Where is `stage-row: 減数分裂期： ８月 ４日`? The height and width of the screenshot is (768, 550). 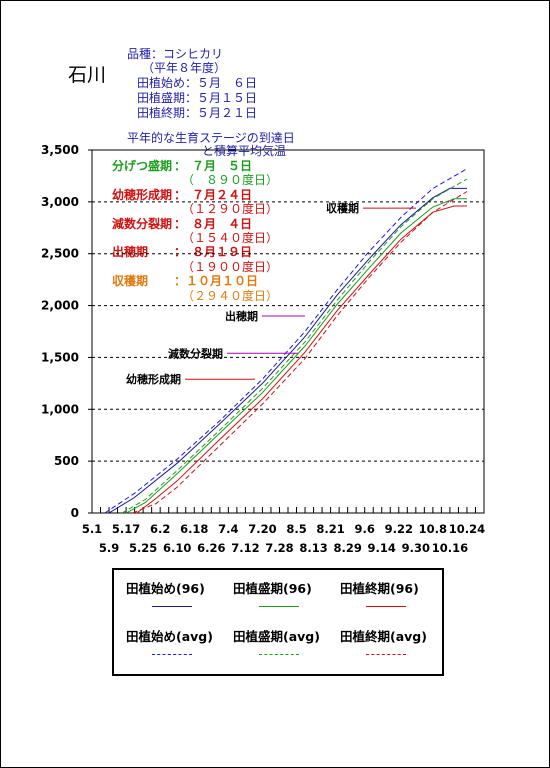
stage-row: 減数分裂期： ８月 ４日 is located at coordinates (195, 224).